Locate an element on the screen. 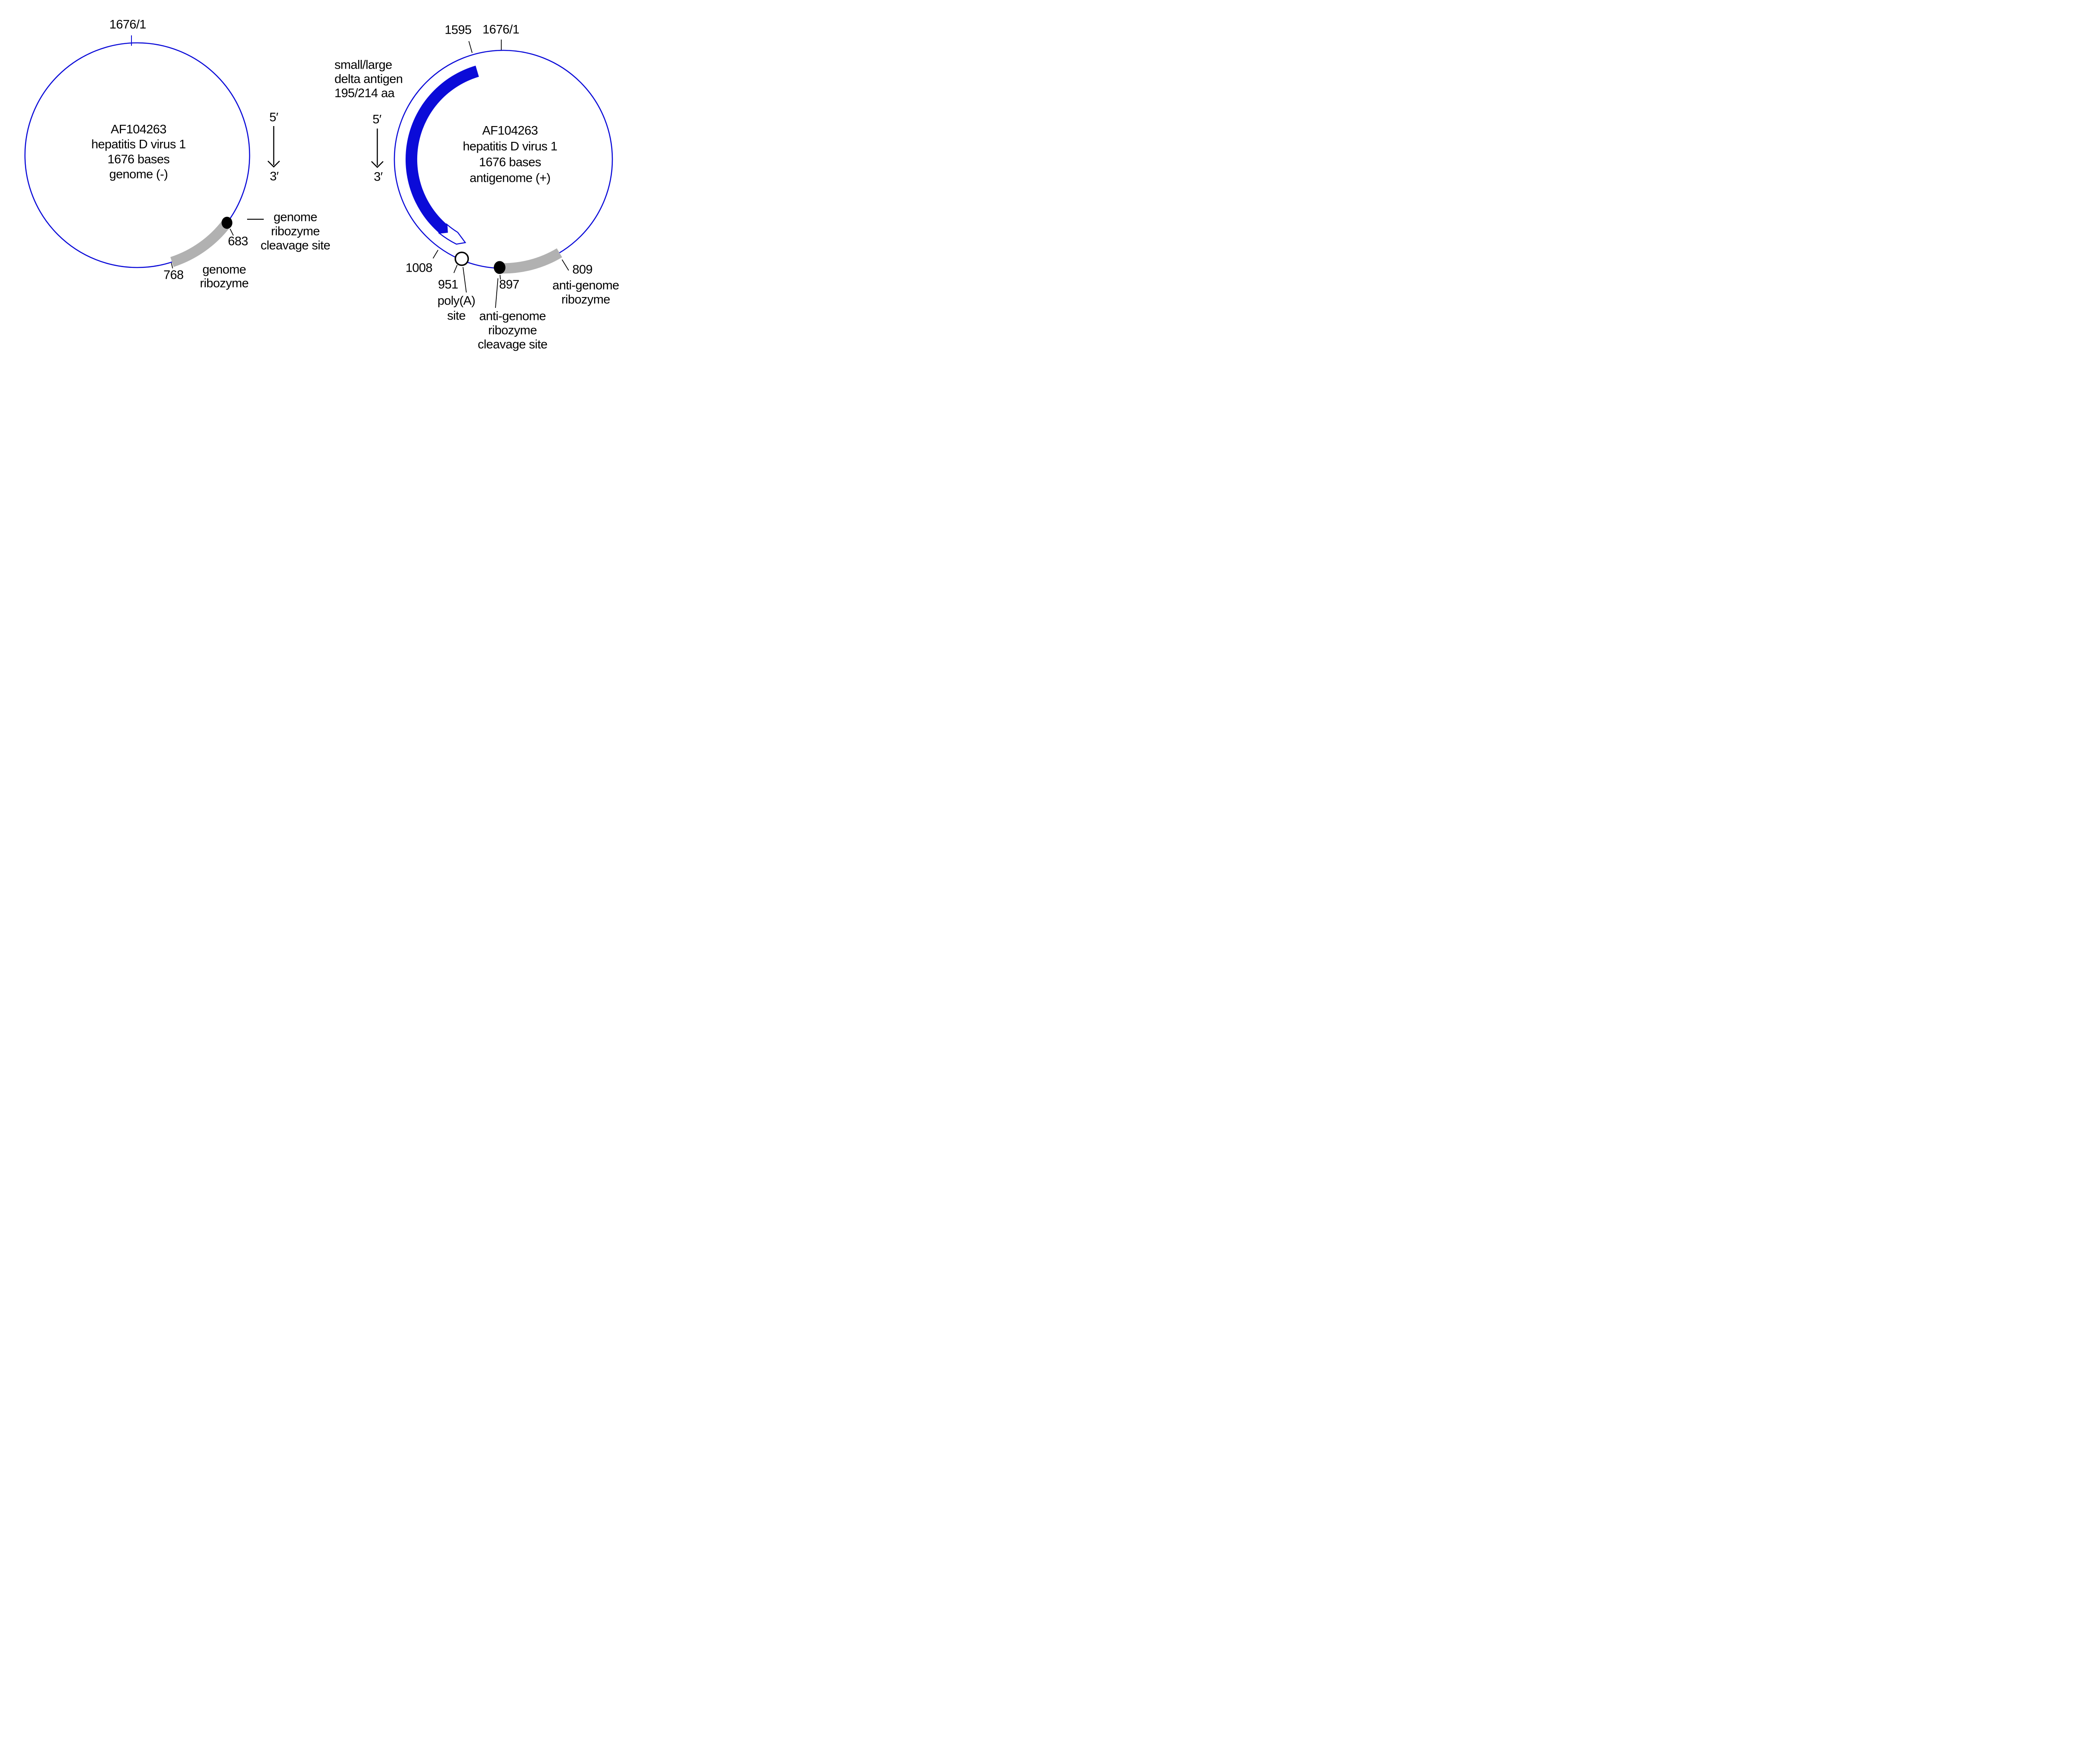 This screenshot has width=2080, height=1764. right-center-line3: 1676 bases is located at coordinates (510, 163).